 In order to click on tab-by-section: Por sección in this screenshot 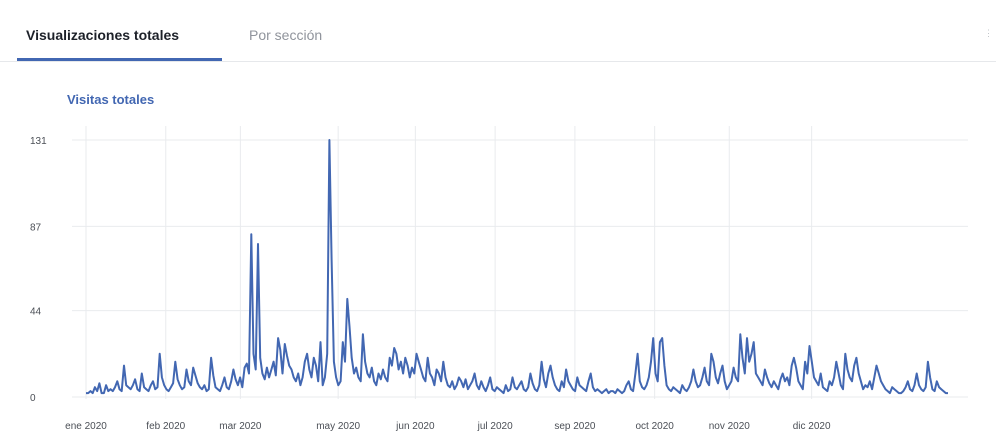, I will do `click(286, 35)`.